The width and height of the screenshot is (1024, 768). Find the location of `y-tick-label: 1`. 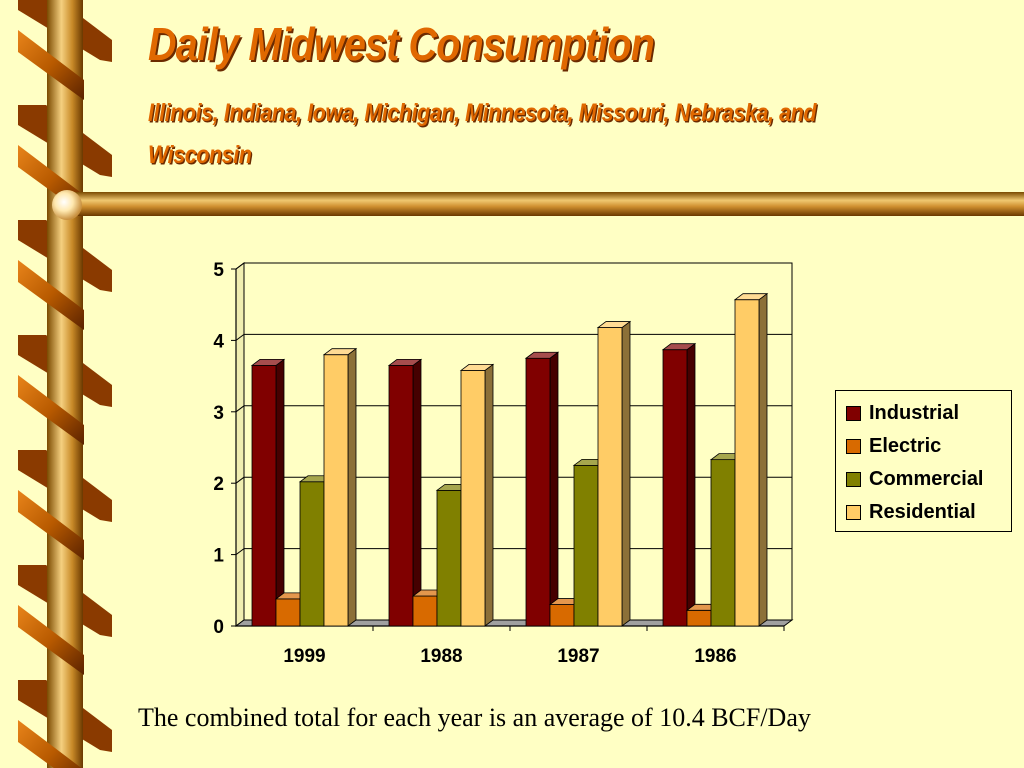

y-tick-label: 1 is located at coordinates (218, 556).